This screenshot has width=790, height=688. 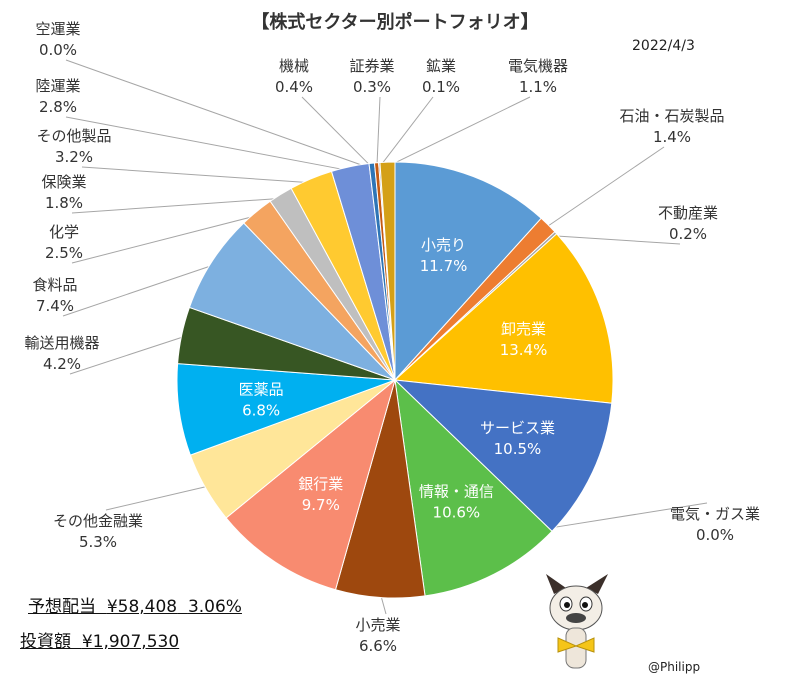 I want to click on slice-label-name: 証券業, so click(x=371, y=66).